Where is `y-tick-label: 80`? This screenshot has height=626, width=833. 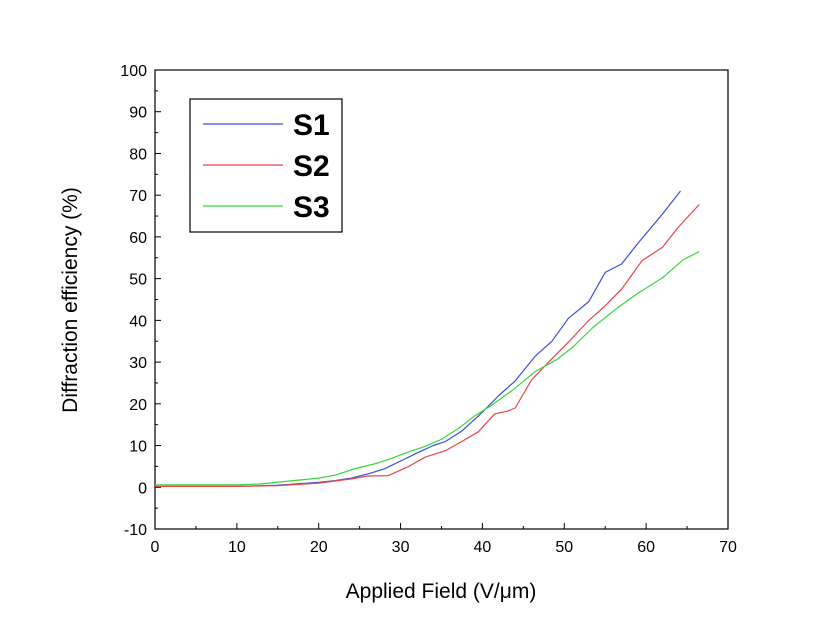 y-tick-label: 80 is located at coordinates (138, 154).